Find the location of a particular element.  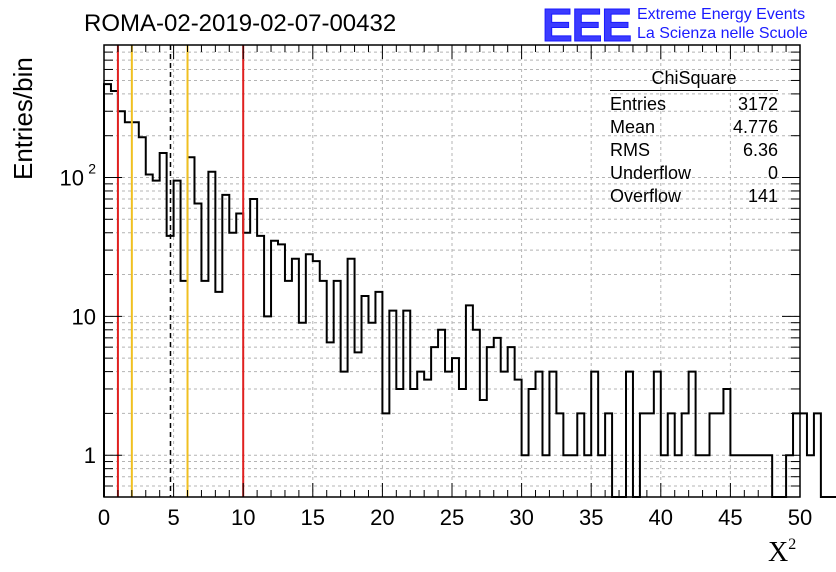

stats-value: 4.776 is located at coordinates (755, 127).